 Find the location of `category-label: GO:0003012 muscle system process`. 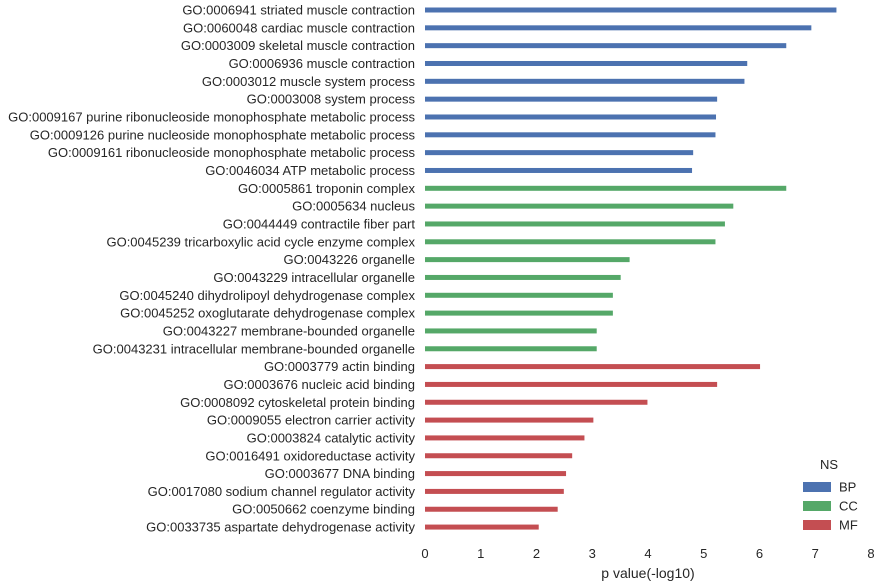

category-label: GO:0003012 muscle system process is located at coordinates (309, 81).